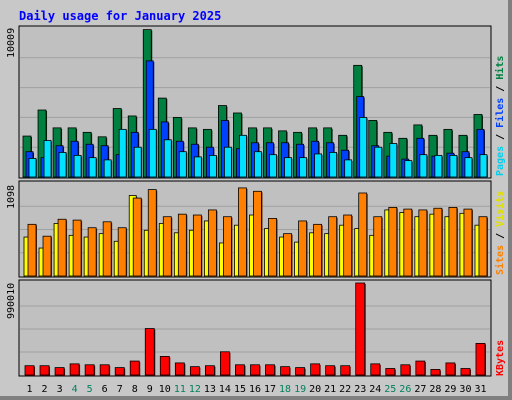 This screenshot has width=512, height=400. I want to click on x-tick-label: 6, so click(105, 389).